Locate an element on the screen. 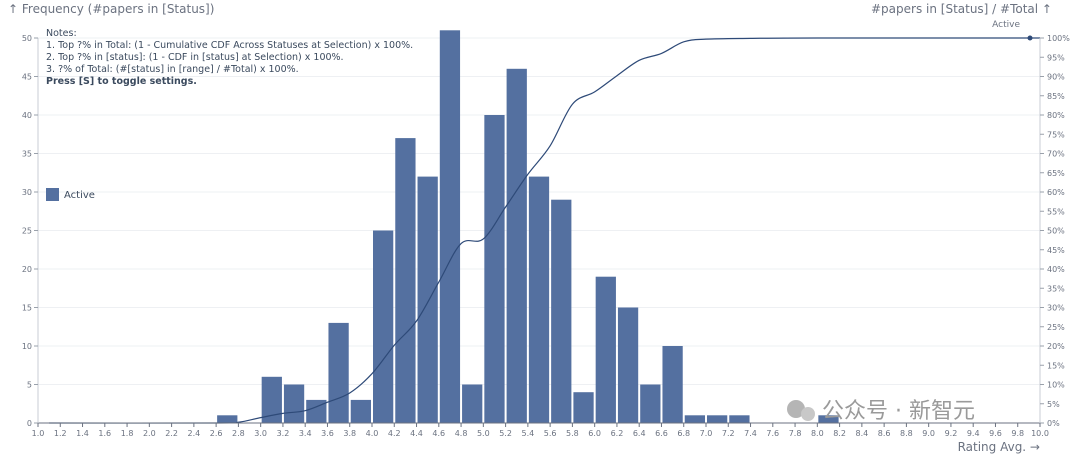 This screenshot has width=1080, height=457. y2-tick-label-19: 95% is located at coordinates (1056, 57).